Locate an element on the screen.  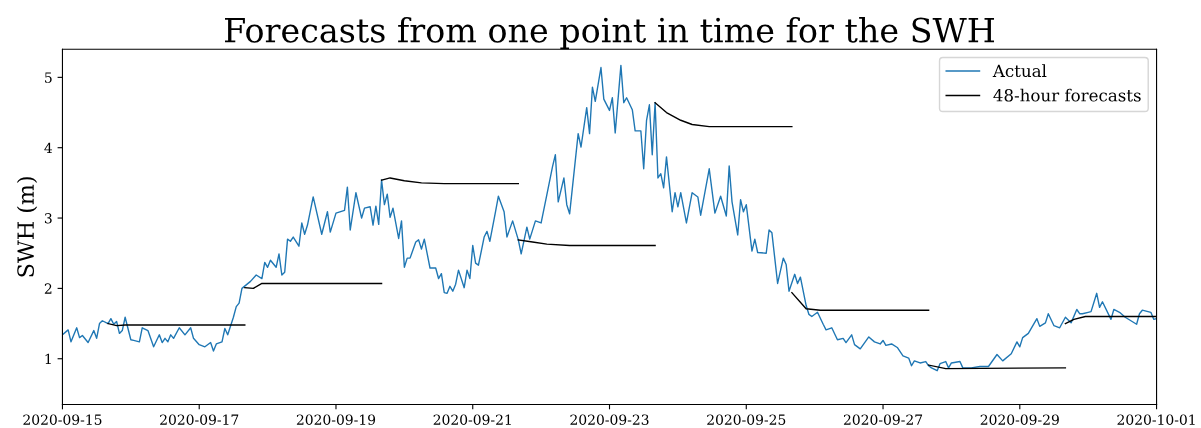
x-tick-label: 2020-09-21 is located at coordinates (472, 419).